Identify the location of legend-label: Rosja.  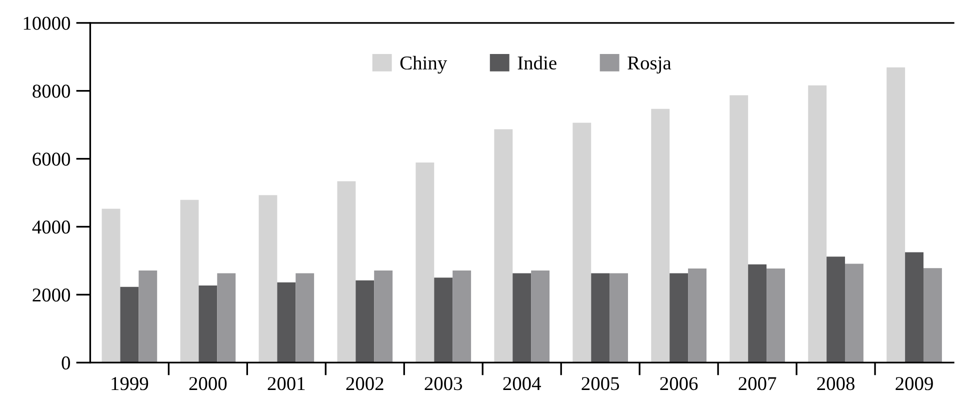
(650, 65).